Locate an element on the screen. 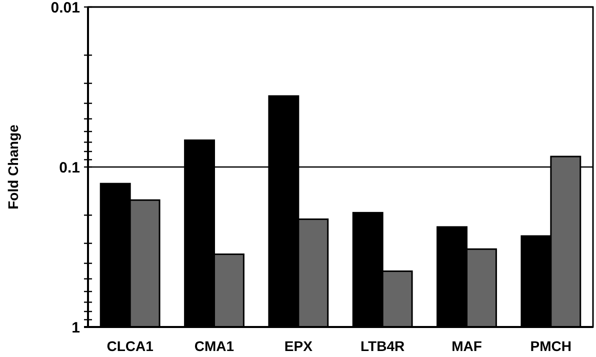  y-tick-label: 1 is located at coordinates (76, 327).